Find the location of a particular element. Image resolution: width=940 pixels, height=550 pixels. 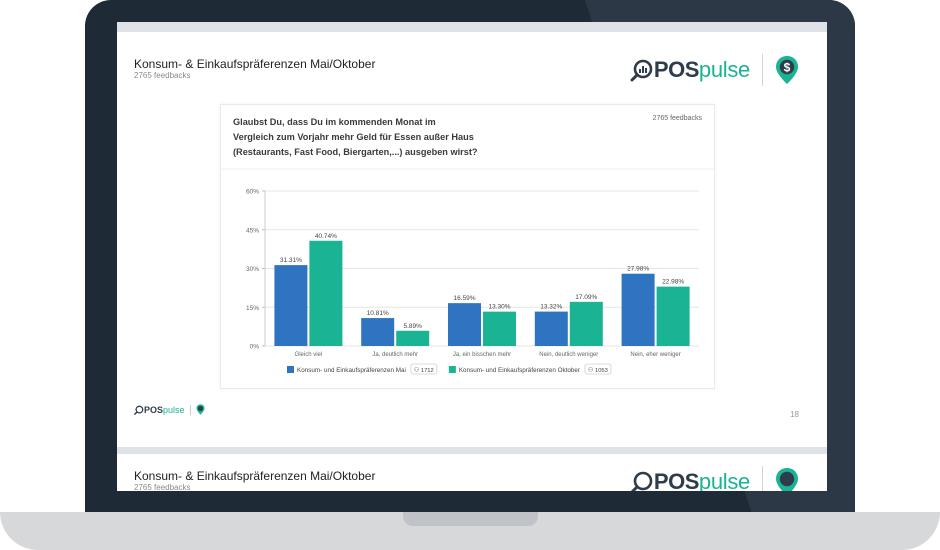

legend-label: Konsum- und Einkaufspräferenzen Oktober is located at coordinates (519, 370).